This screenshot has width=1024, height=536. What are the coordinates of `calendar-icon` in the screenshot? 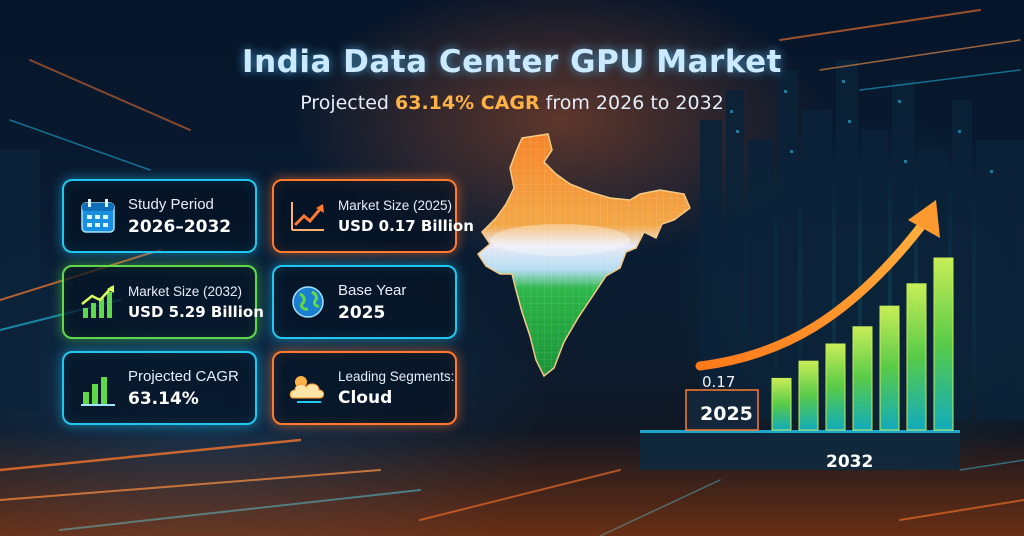 It's located at (98, 216).